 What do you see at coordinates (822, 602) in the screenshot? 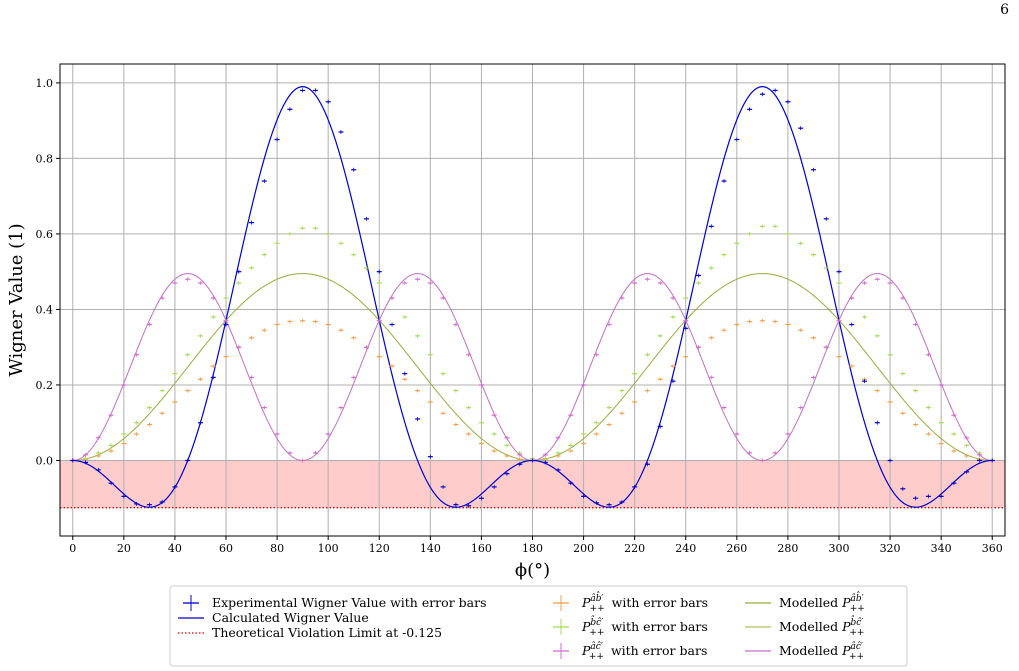
I see `legend-label: Modelled Pâb̂′ ++` at bounding box center [822, 602].